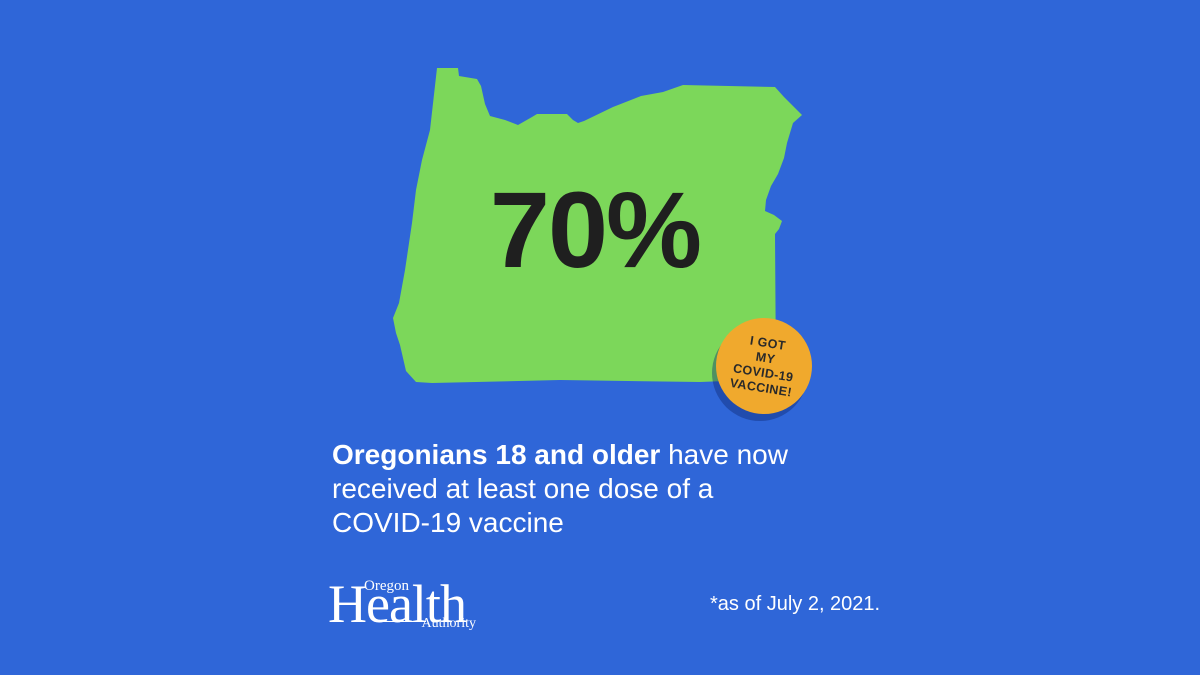  What do you see at coordinates (448, 623) in the screenshot?
I see `logo-word-authority: Authority` at bounding box center [448, 623].